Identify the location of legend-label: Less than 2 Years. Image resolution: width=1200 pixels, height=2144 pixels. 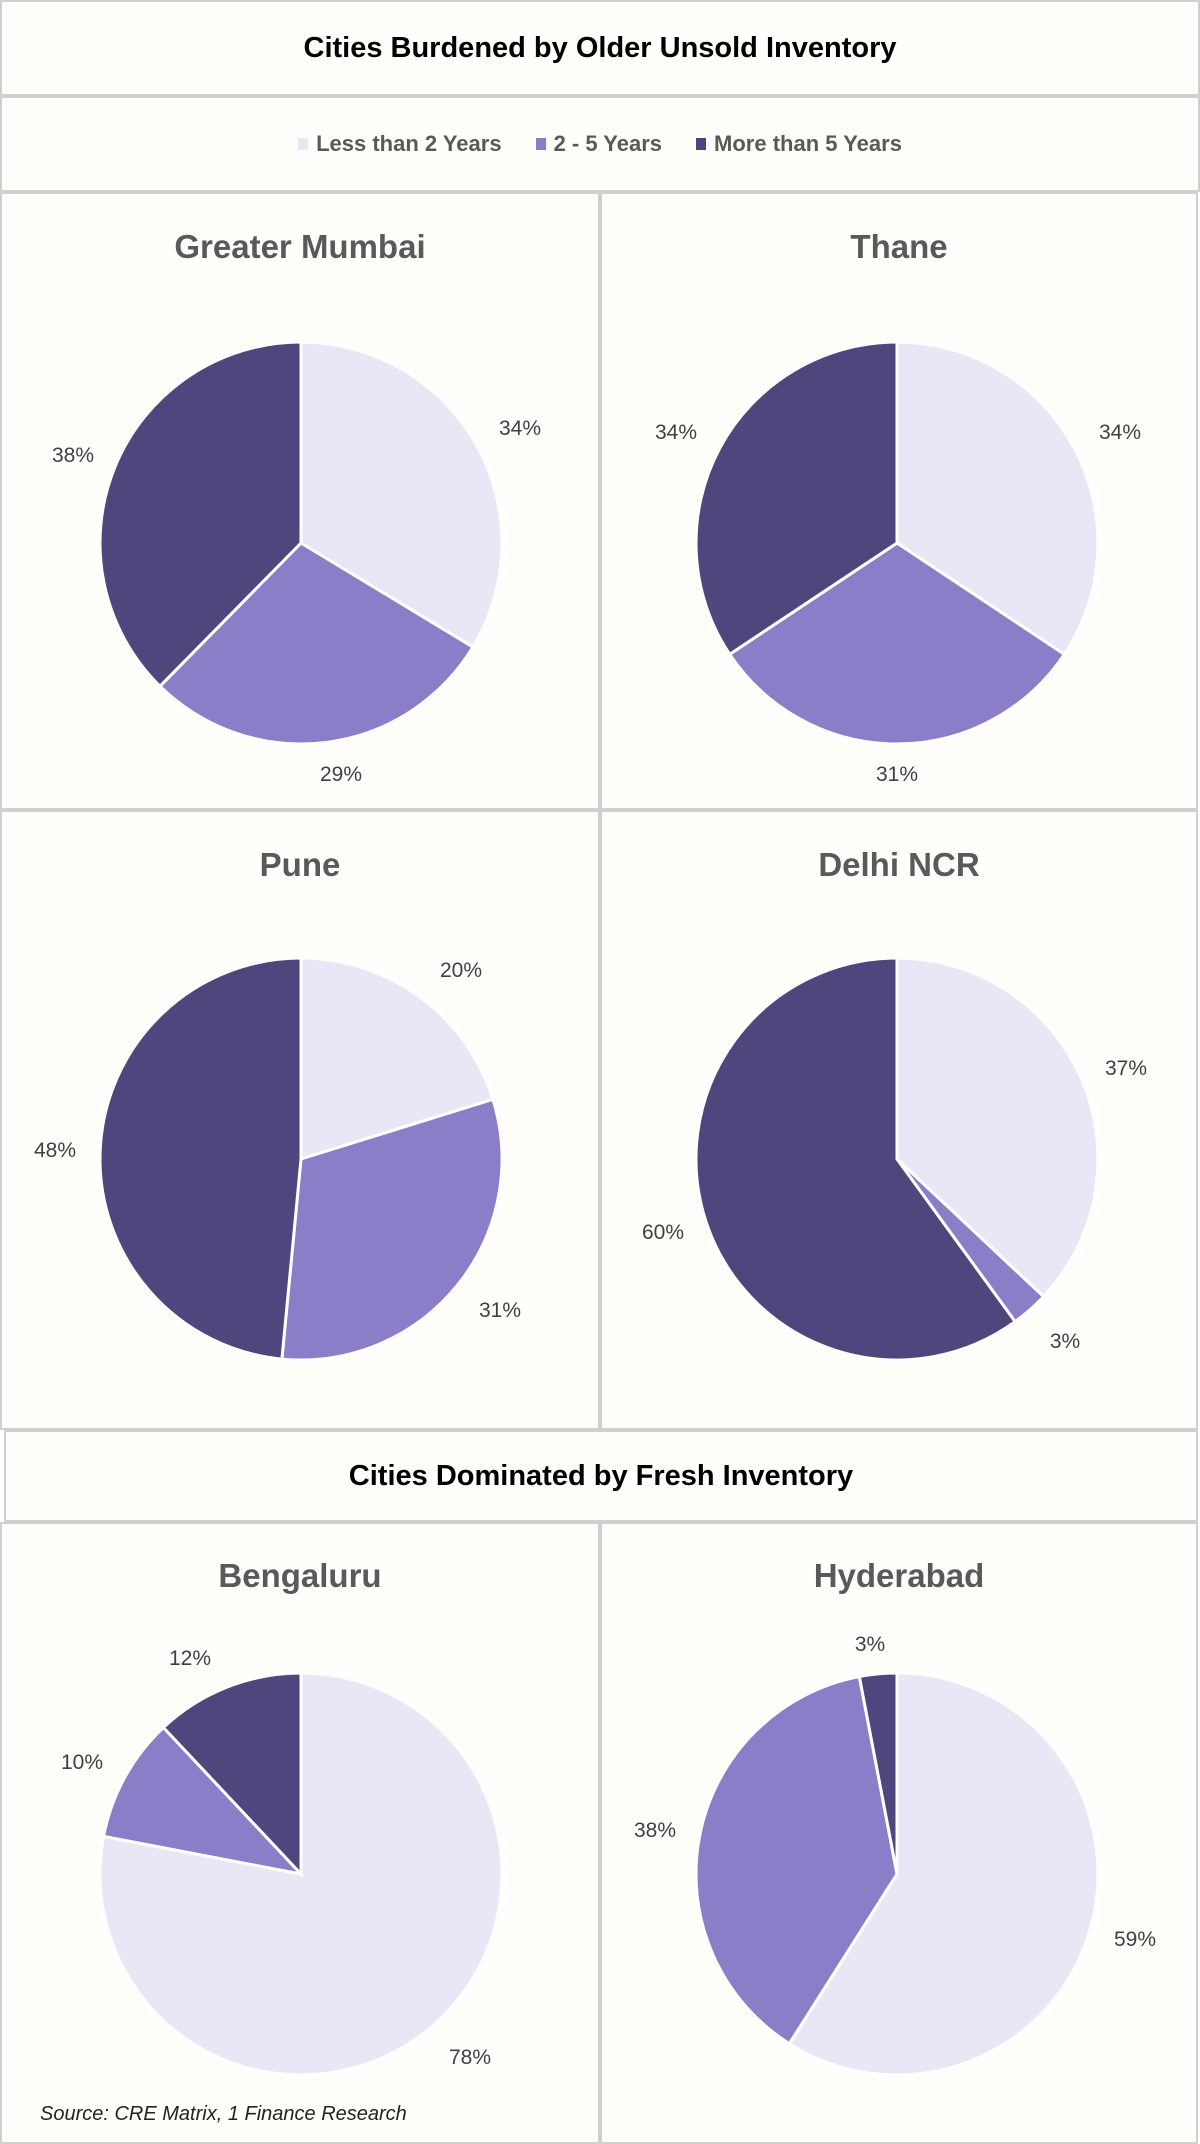
(409, 143).